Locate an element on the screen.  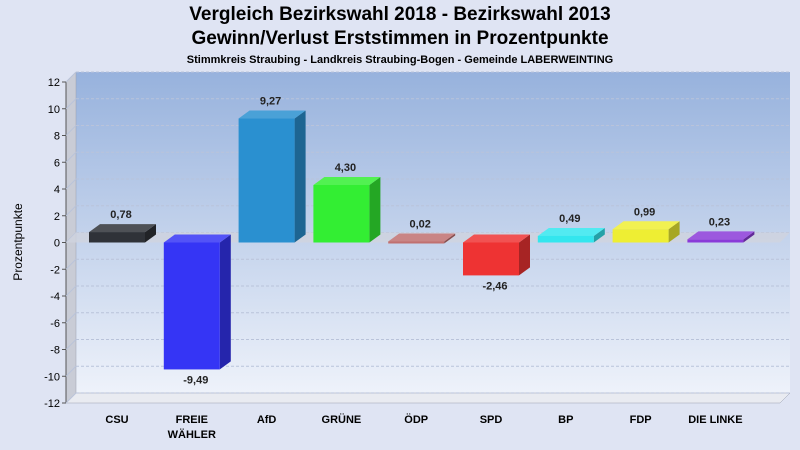
data-label: 0,02 is located at coordinates (419, 225).